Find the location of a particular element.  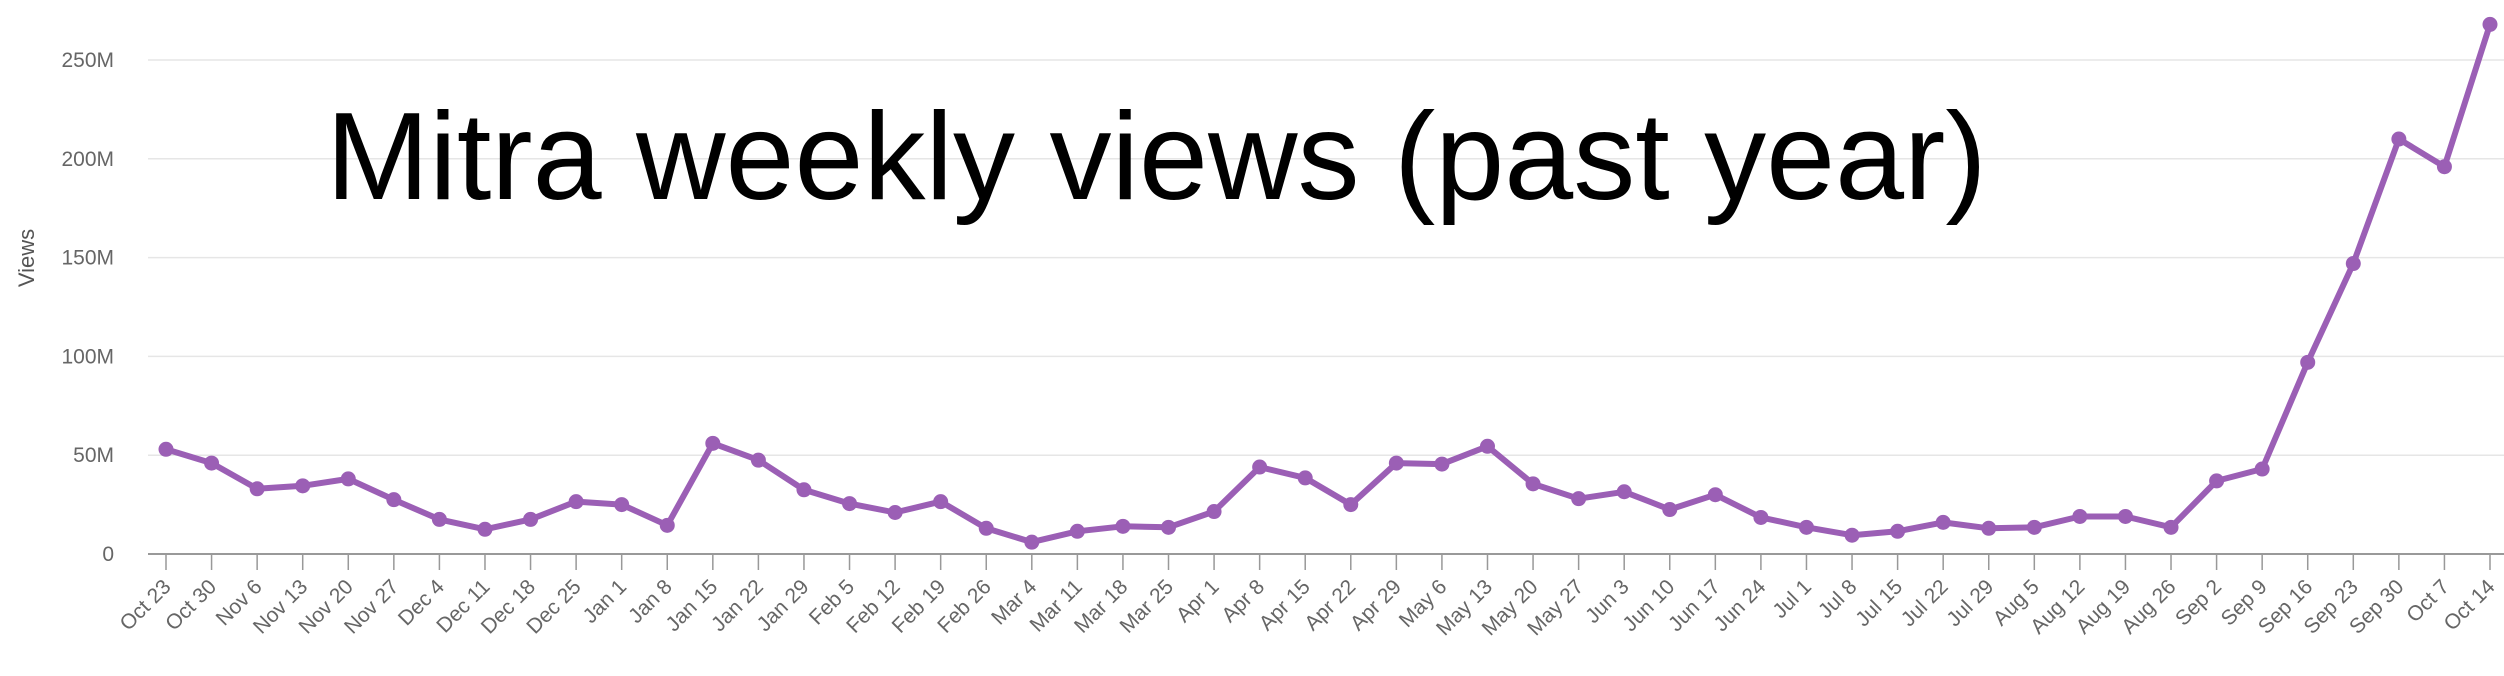

y-tick-label: 200M is located at coordinates (87, 159).